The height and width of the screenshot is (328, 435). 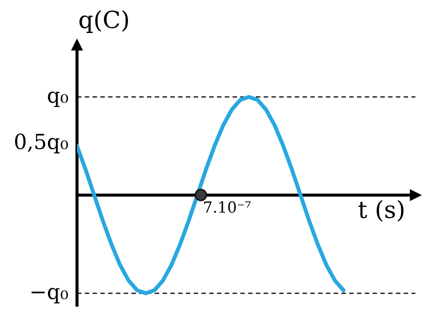 What do you see at coordinates (103, 21) in the screenshot?
I see `y-axis-title: q(C)` at bounding box center [103, 21].